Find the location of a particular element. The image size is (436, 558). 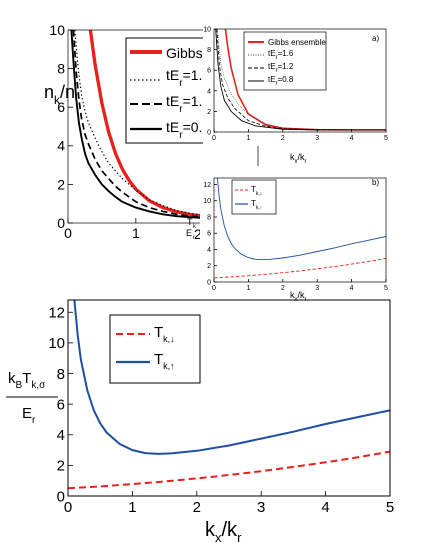

fragment-E: E is located at coordinates (189, 233).